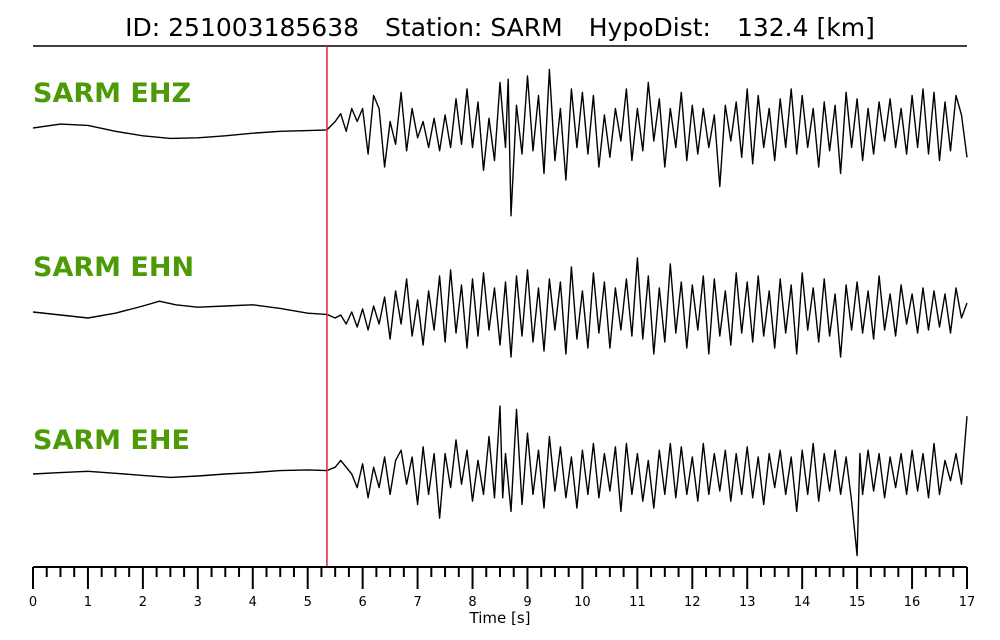  What do you see at coordinates (912, 602) in the screenshot?
I see `tick-label: 16` at bounding box center [912, 602].